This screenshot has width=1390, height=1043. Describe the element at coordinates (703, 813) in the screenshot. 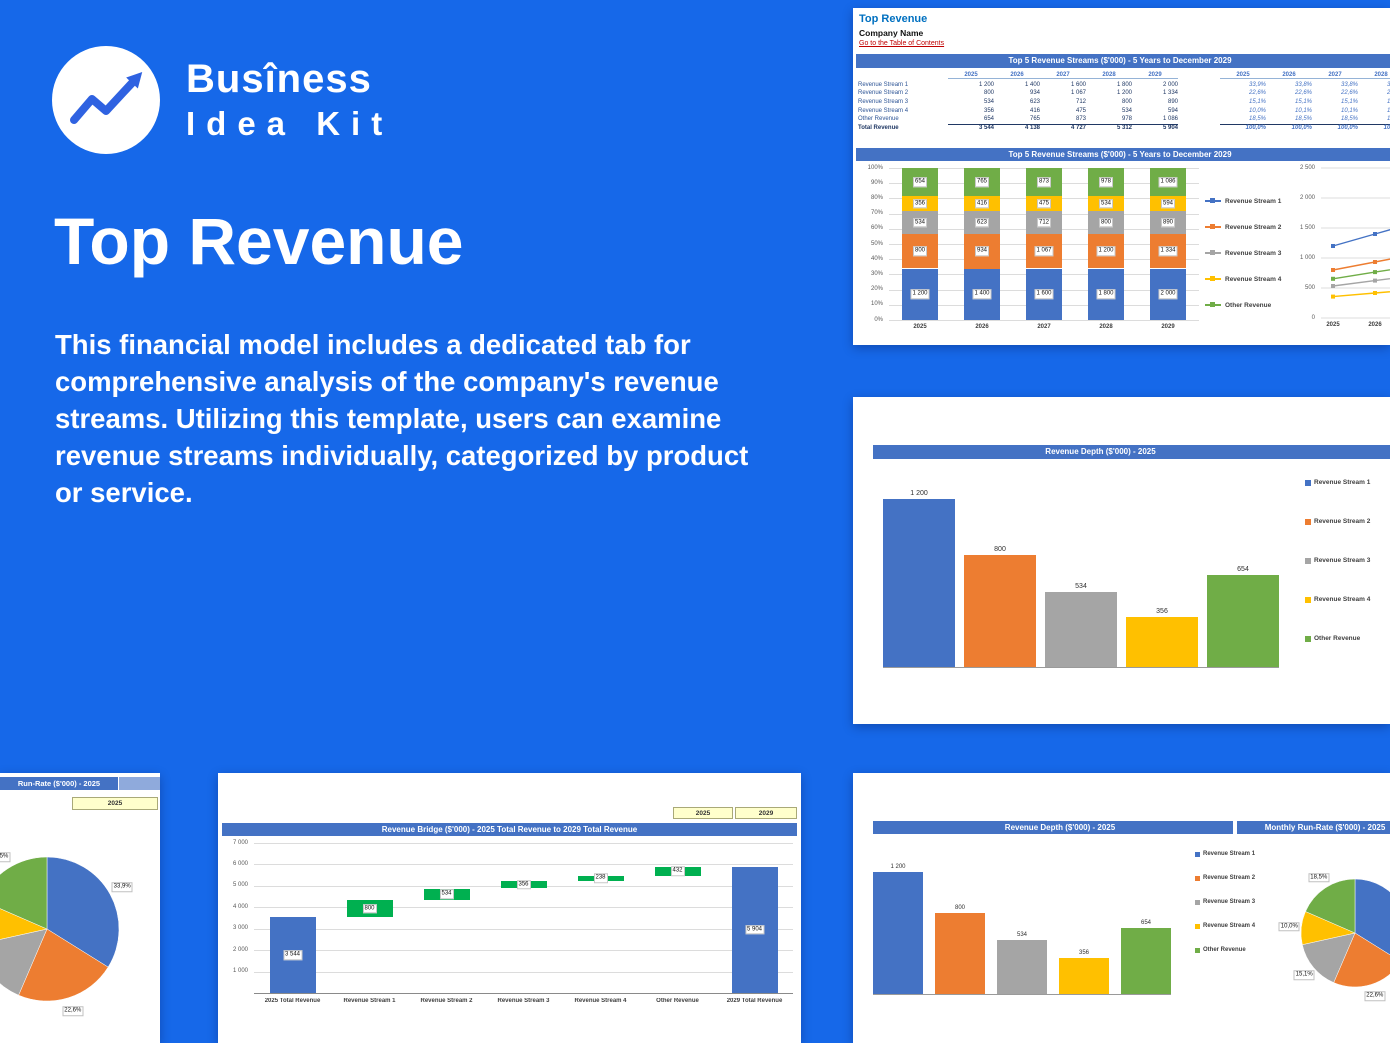

I see `bridge-year-filter-2025: 2025` at that location.